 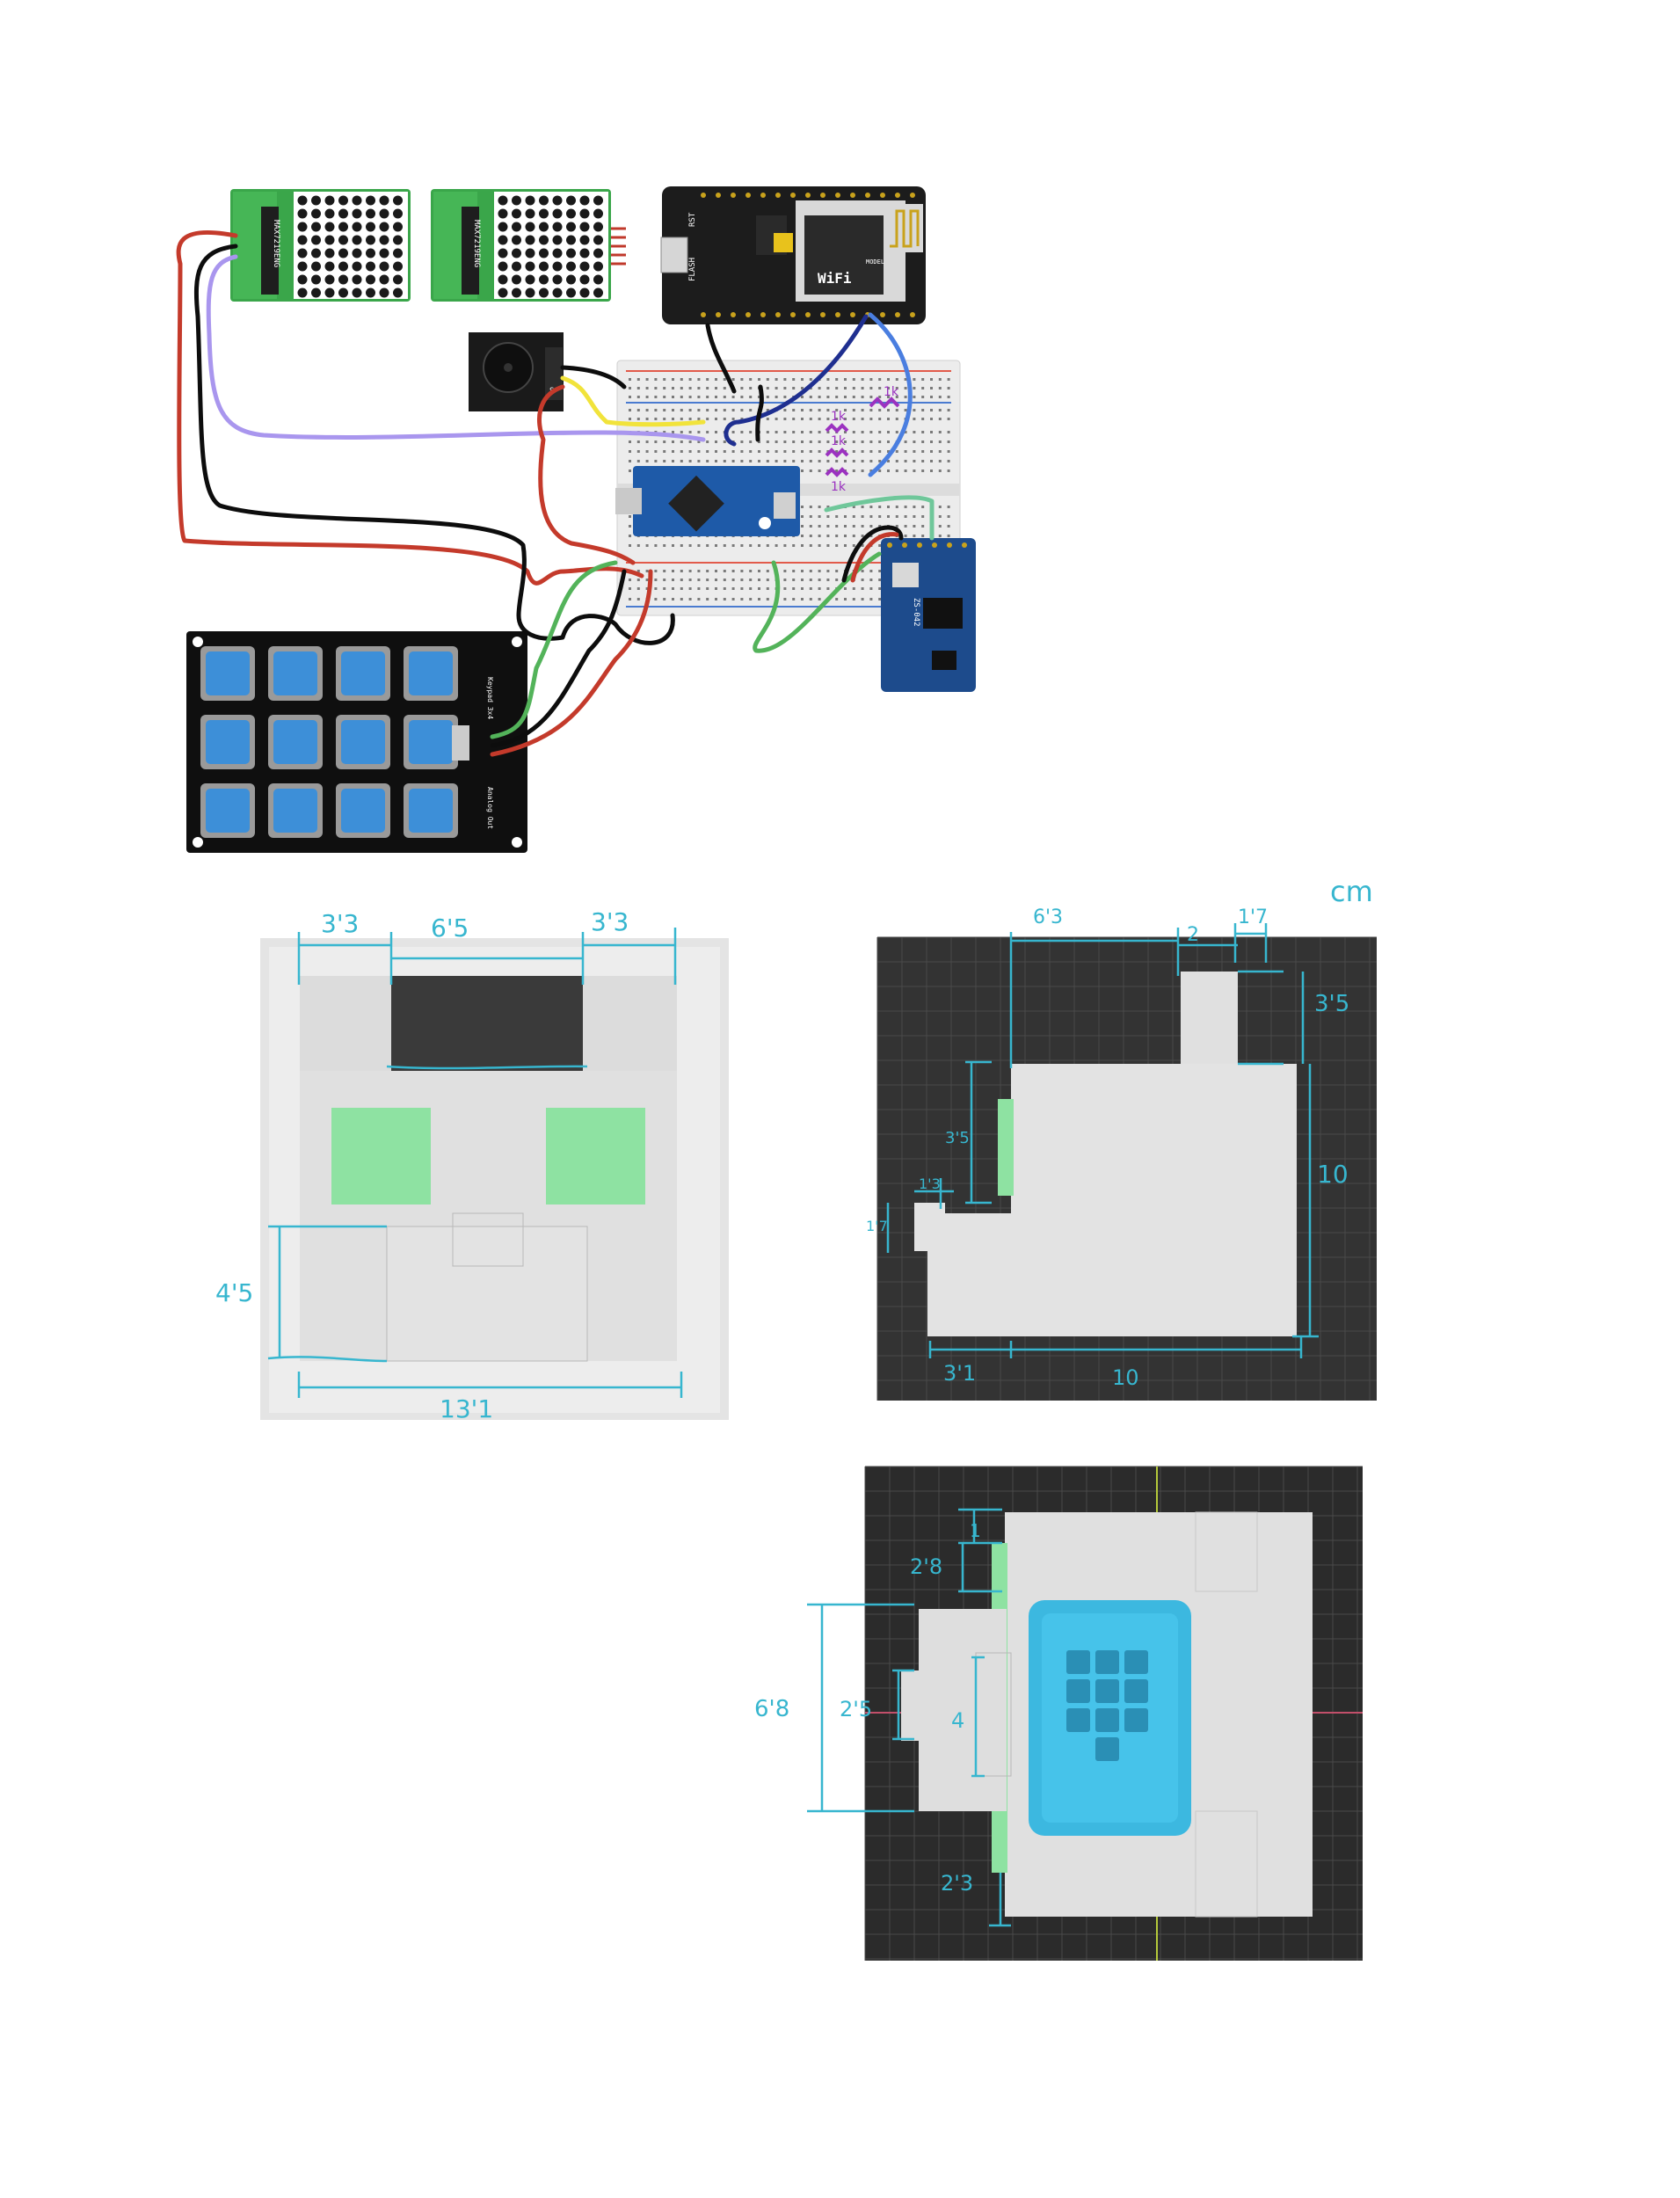 What do you see at coordinates (771, 1709) in the screenshot?
I see `top-dim-overall-height: 6'8` at bounding box center [771, 1709].